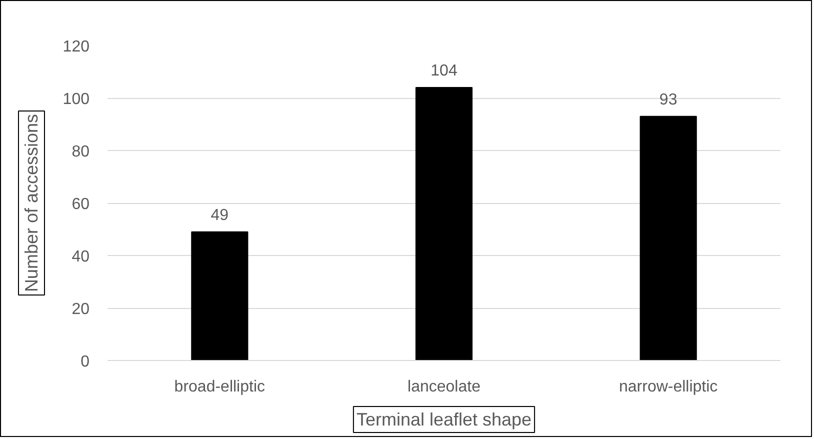 This screenshot has height=439, width=814. I want to click on y-axis-title: Number of accessions, so click(32, 203).